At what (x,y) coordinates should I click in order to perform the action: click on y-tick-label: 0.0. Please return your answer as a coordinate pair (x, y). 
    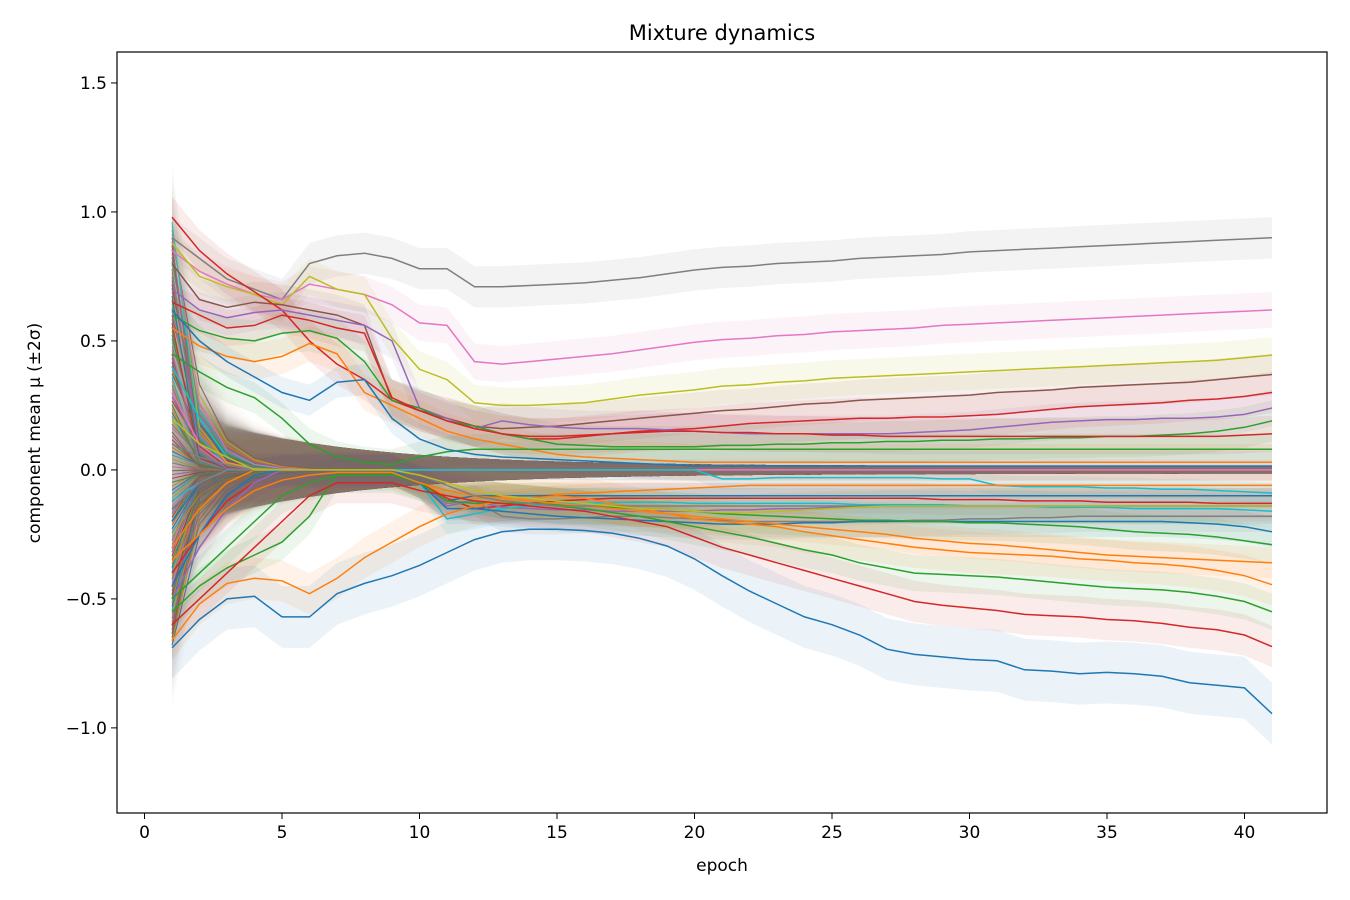
    Looking at the image, I should click on (93, 471).